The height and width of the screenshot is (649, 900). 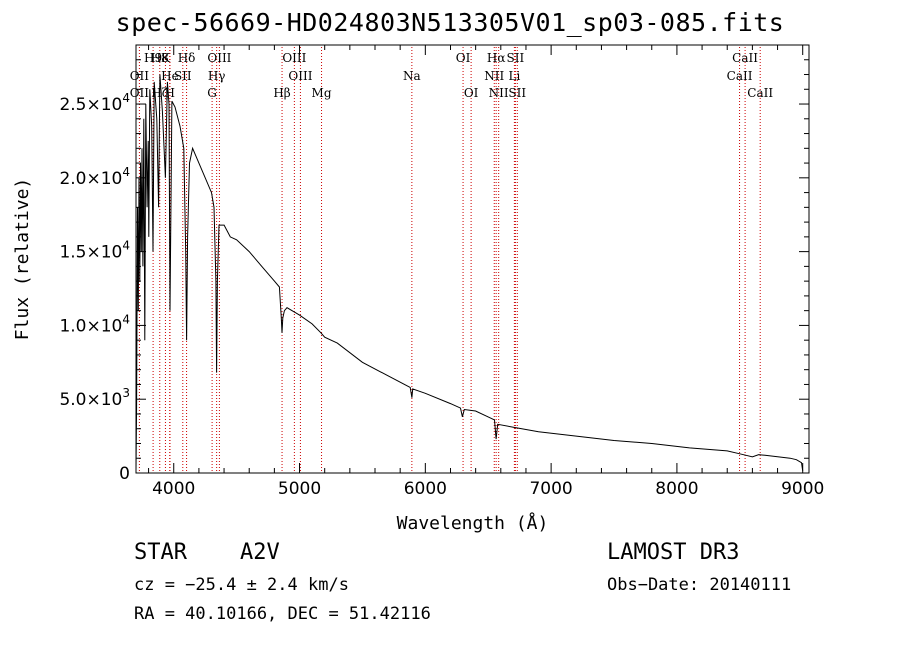 I want to click on y-tick-label: 0, so click(x=124, y=474).